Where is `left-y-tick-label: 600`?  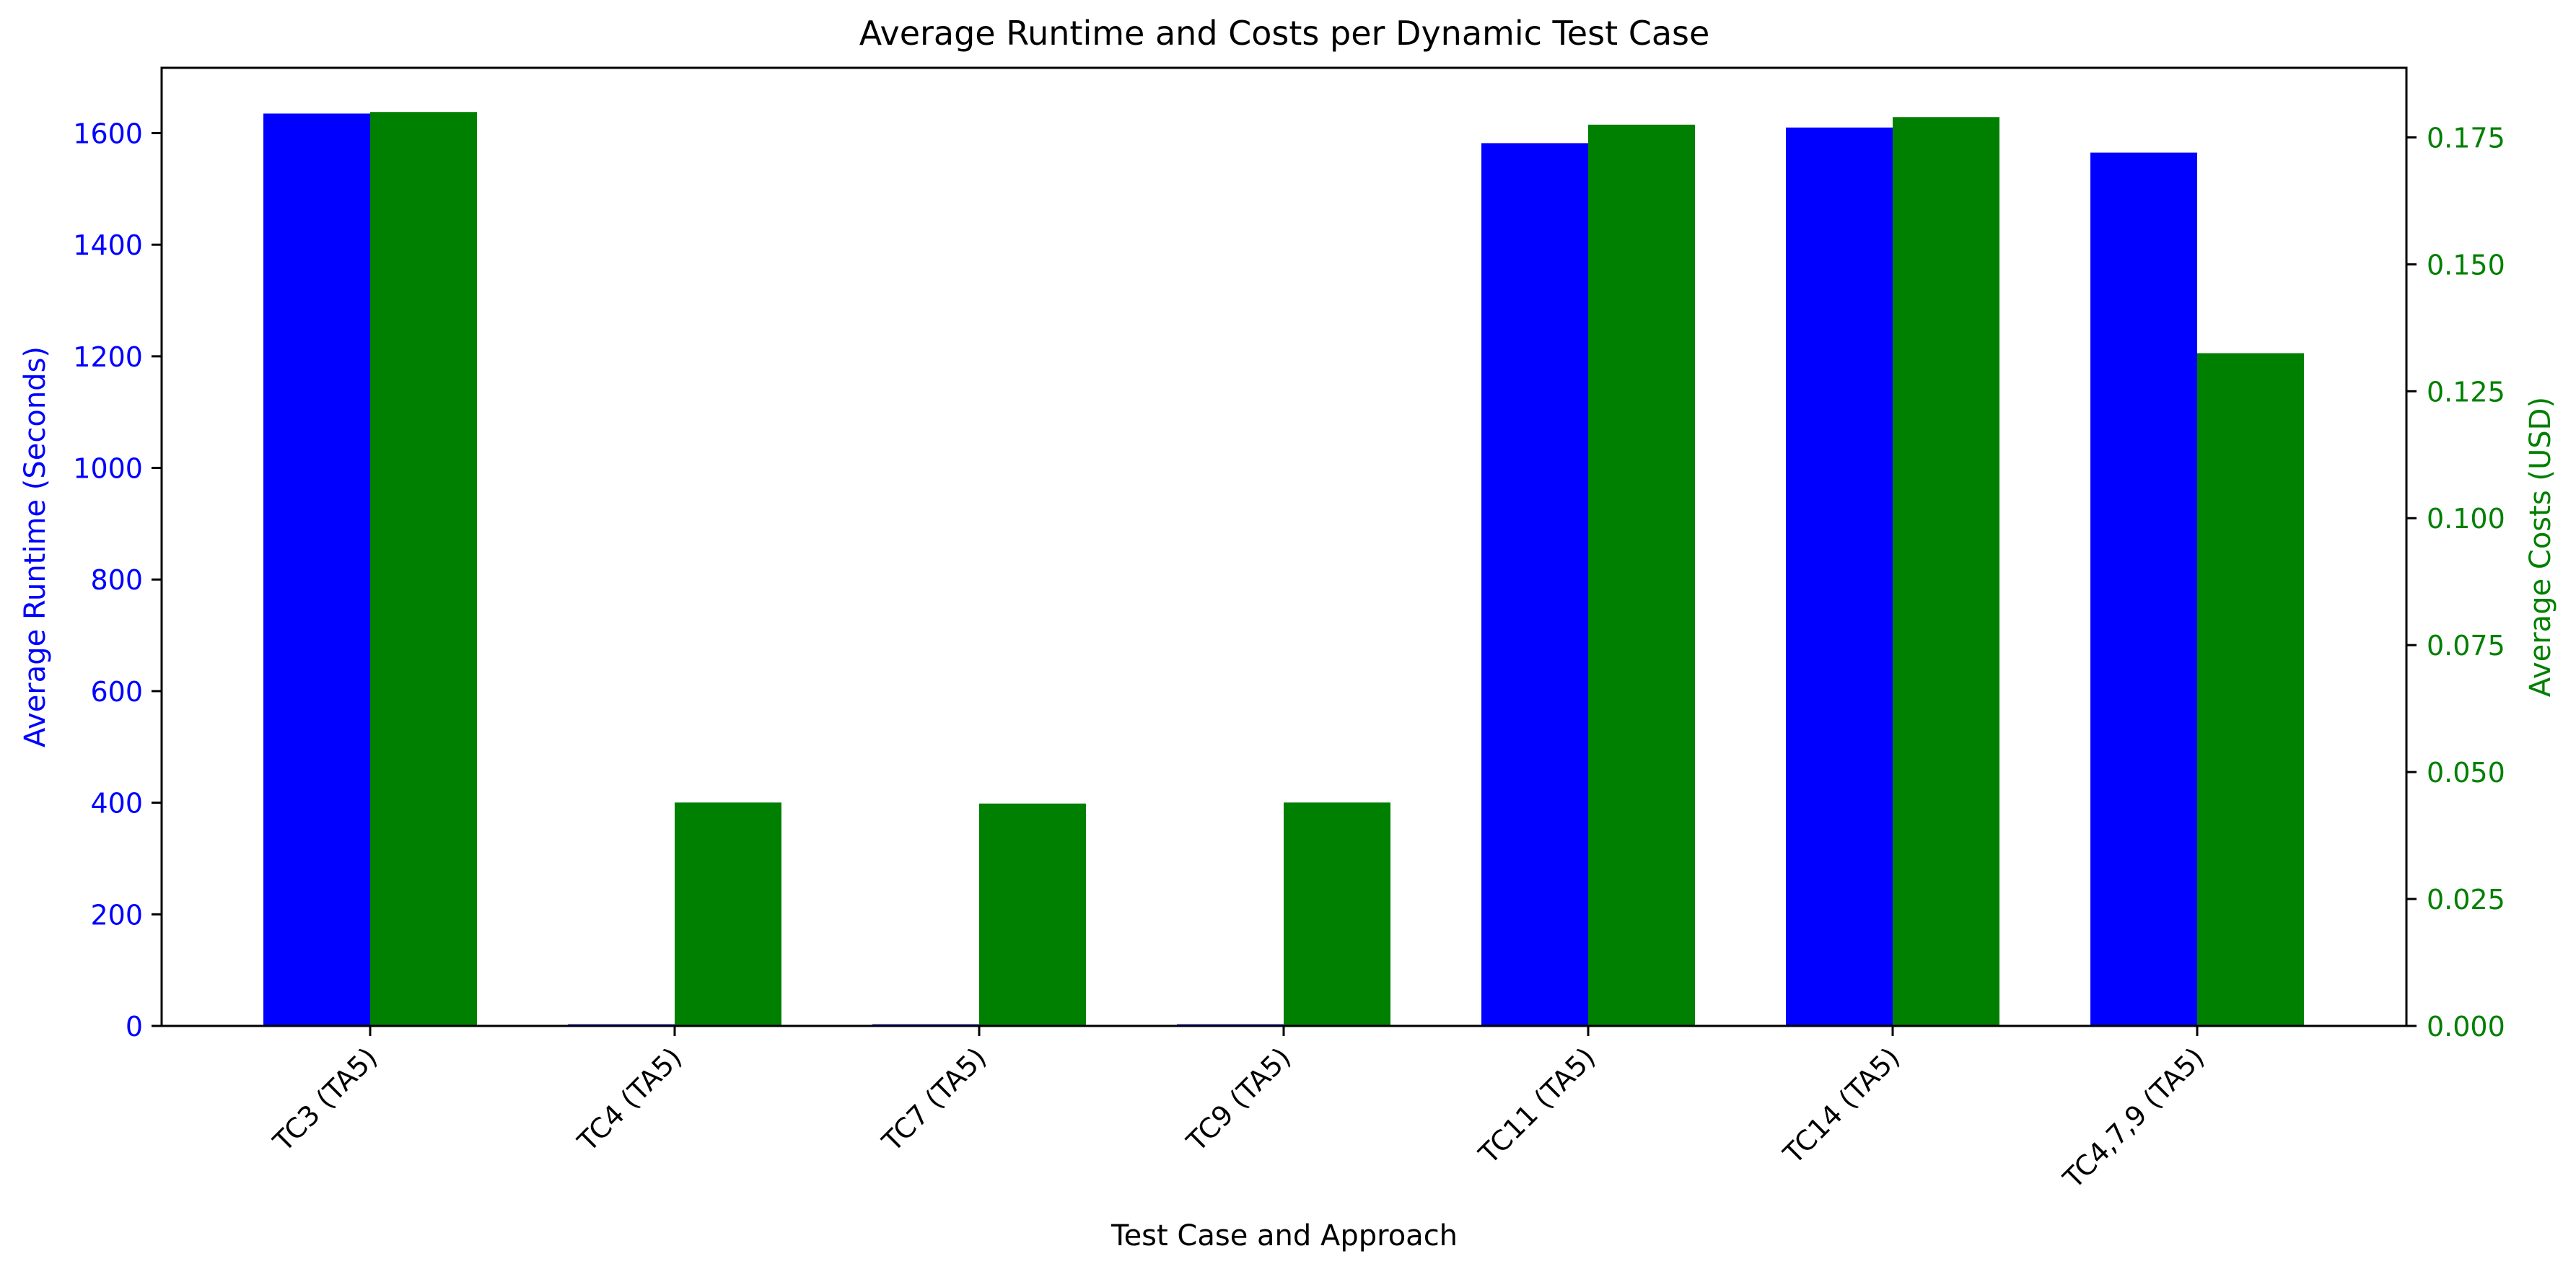
left-y-tick-label: 600 is located at coordinates (116, 692).